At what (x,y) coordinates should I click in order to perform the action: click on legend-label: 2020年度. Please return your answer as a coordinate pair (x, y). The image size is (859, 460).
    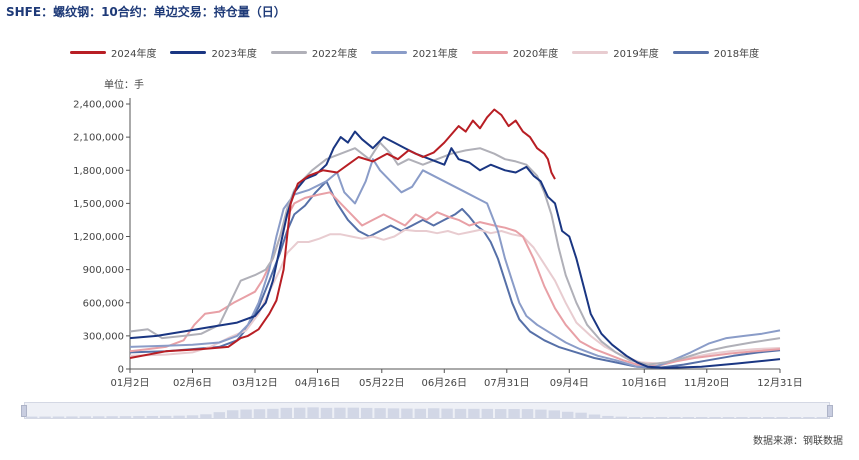
    Looking at the image, I should click on (535, 54).